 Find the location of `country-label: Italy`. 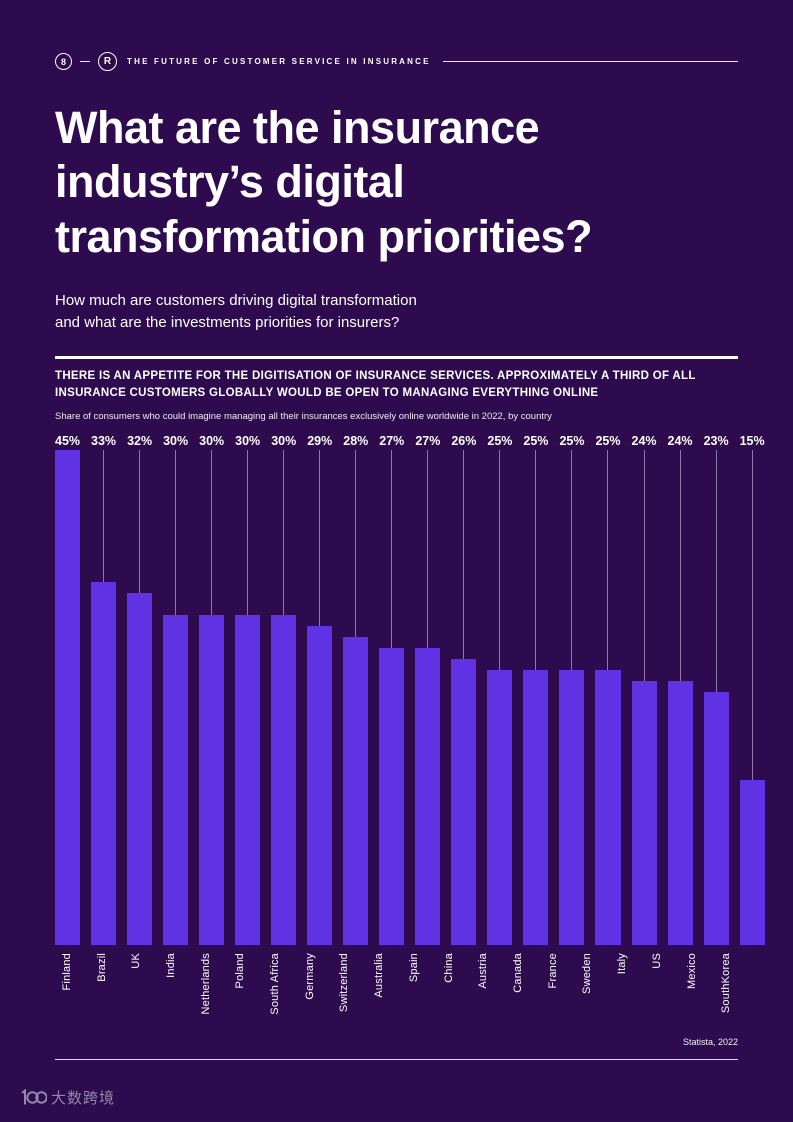

country-label: Italy is located at coordinates (622, 964).